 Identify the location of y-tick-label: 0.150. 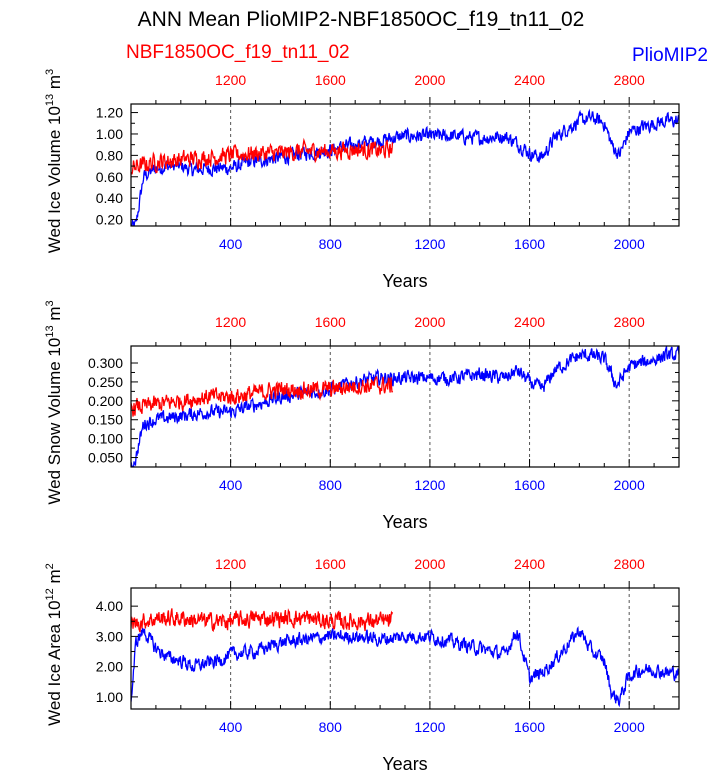
(105, 420).